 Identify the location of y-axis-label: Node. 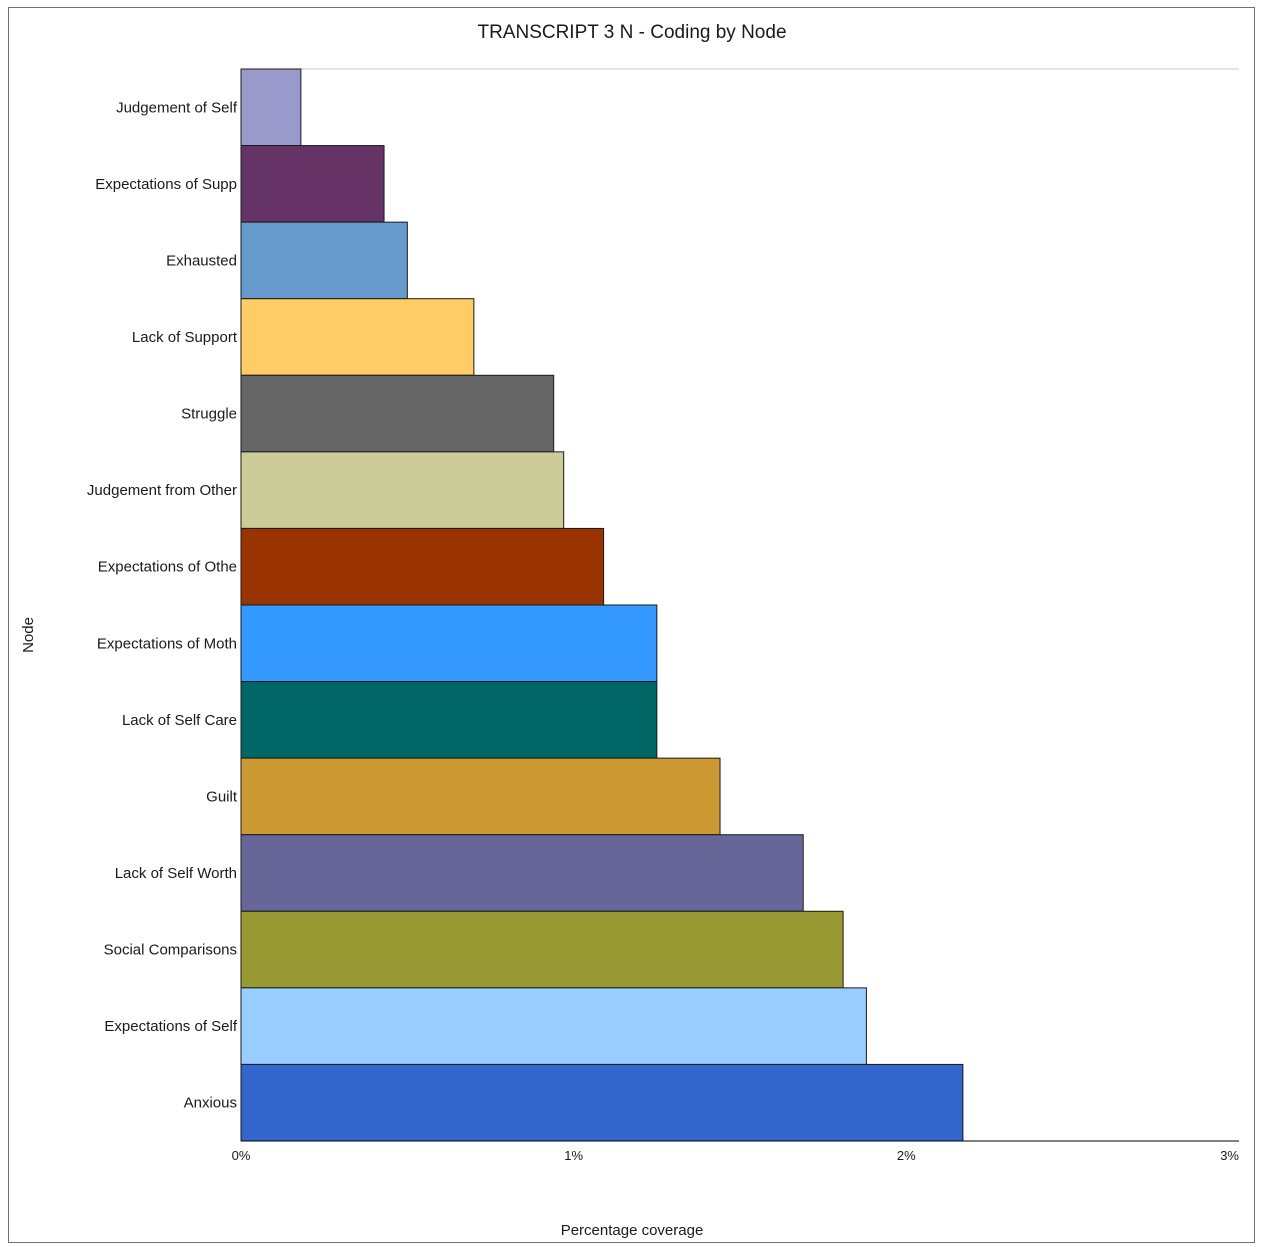
(28, 635).